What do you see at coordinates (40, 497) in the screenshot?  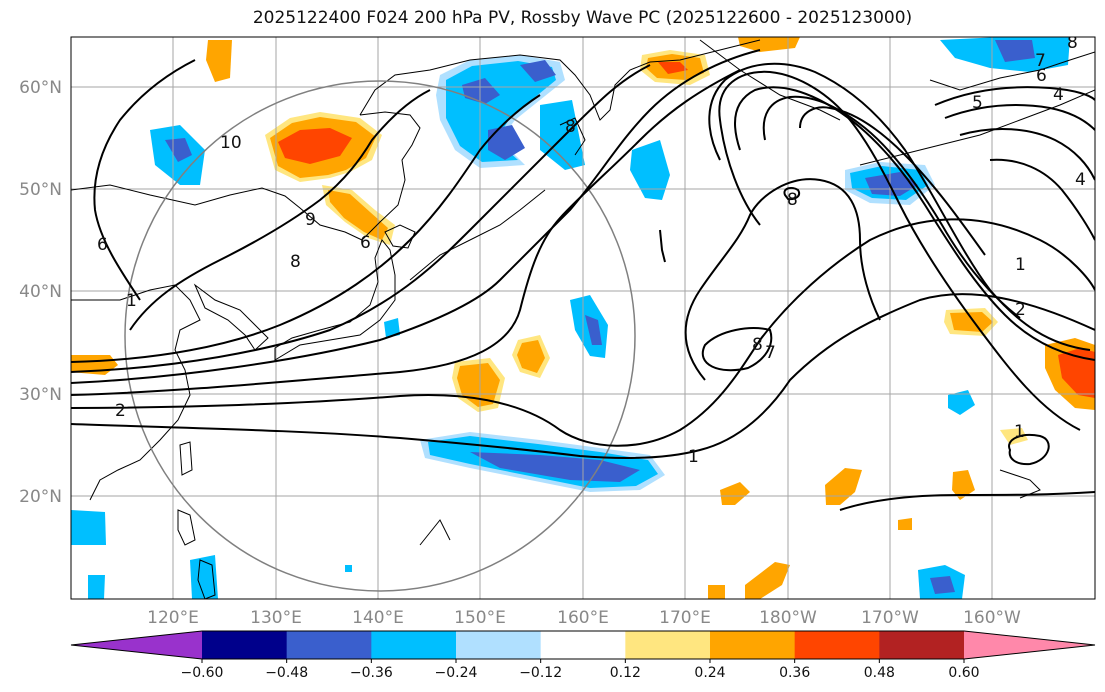 I see `lat-tick-label: 20°N` at bounding box center [40, 497].